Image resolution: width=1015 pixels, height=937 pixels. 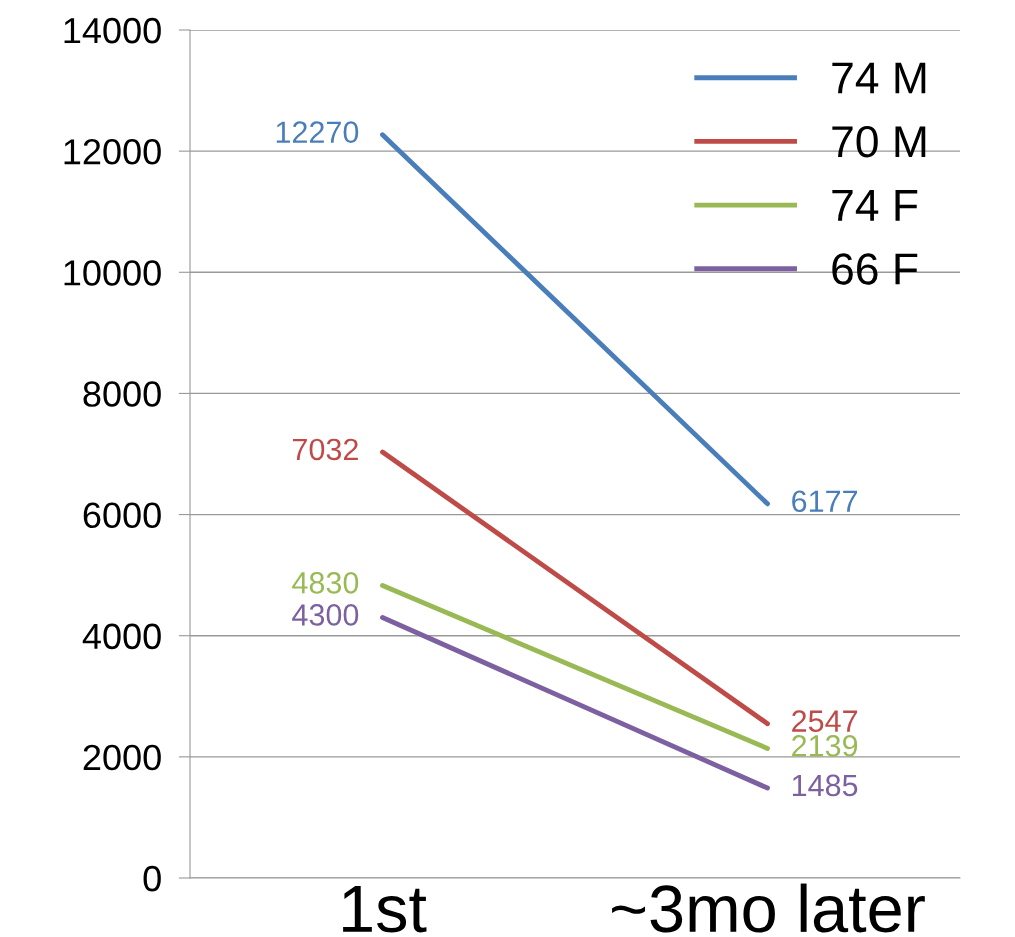 What do you see at coordinates (317, 132) in the screenshot?
I see `data-label: 12270` at bounding box center [317, 132].